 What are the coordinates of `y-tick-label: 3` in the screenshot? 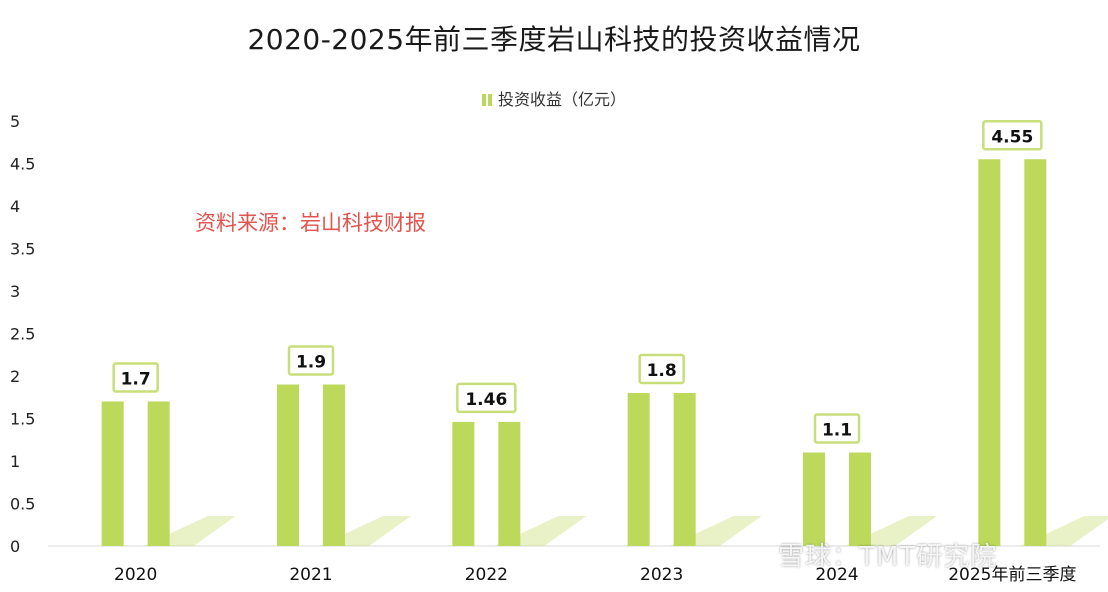 It's located at (15, 291).